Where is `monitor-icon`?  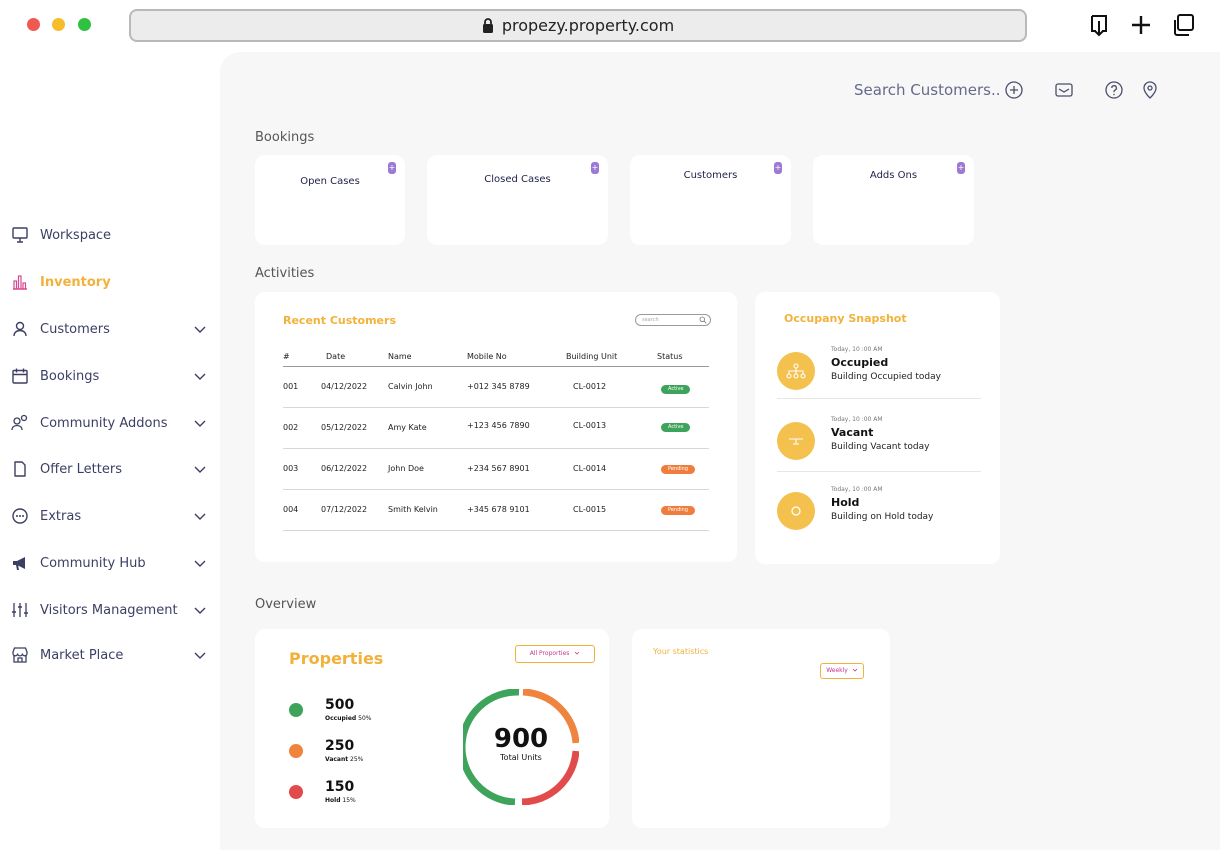
monitor-icon is located at coordinates (20, 235).